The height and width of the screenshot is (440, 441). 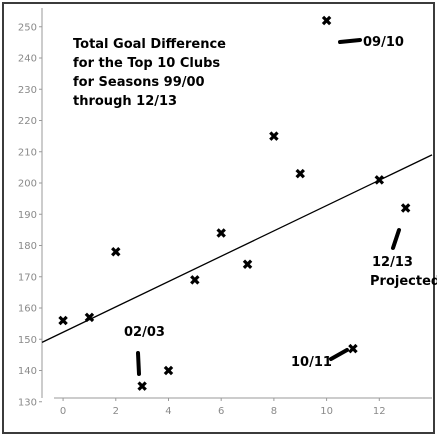 What do you see at coordinates (27, 246) in the screenshot?
I see `y-tick-label: 180` at bounding box center [27, 246].